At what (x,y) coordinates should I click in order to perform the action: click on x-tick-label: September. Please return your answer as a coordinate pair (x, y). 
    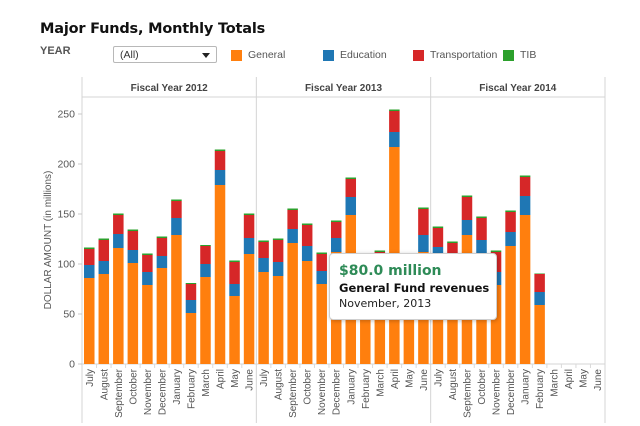
    Looking at the image, I should click on (119, 393).